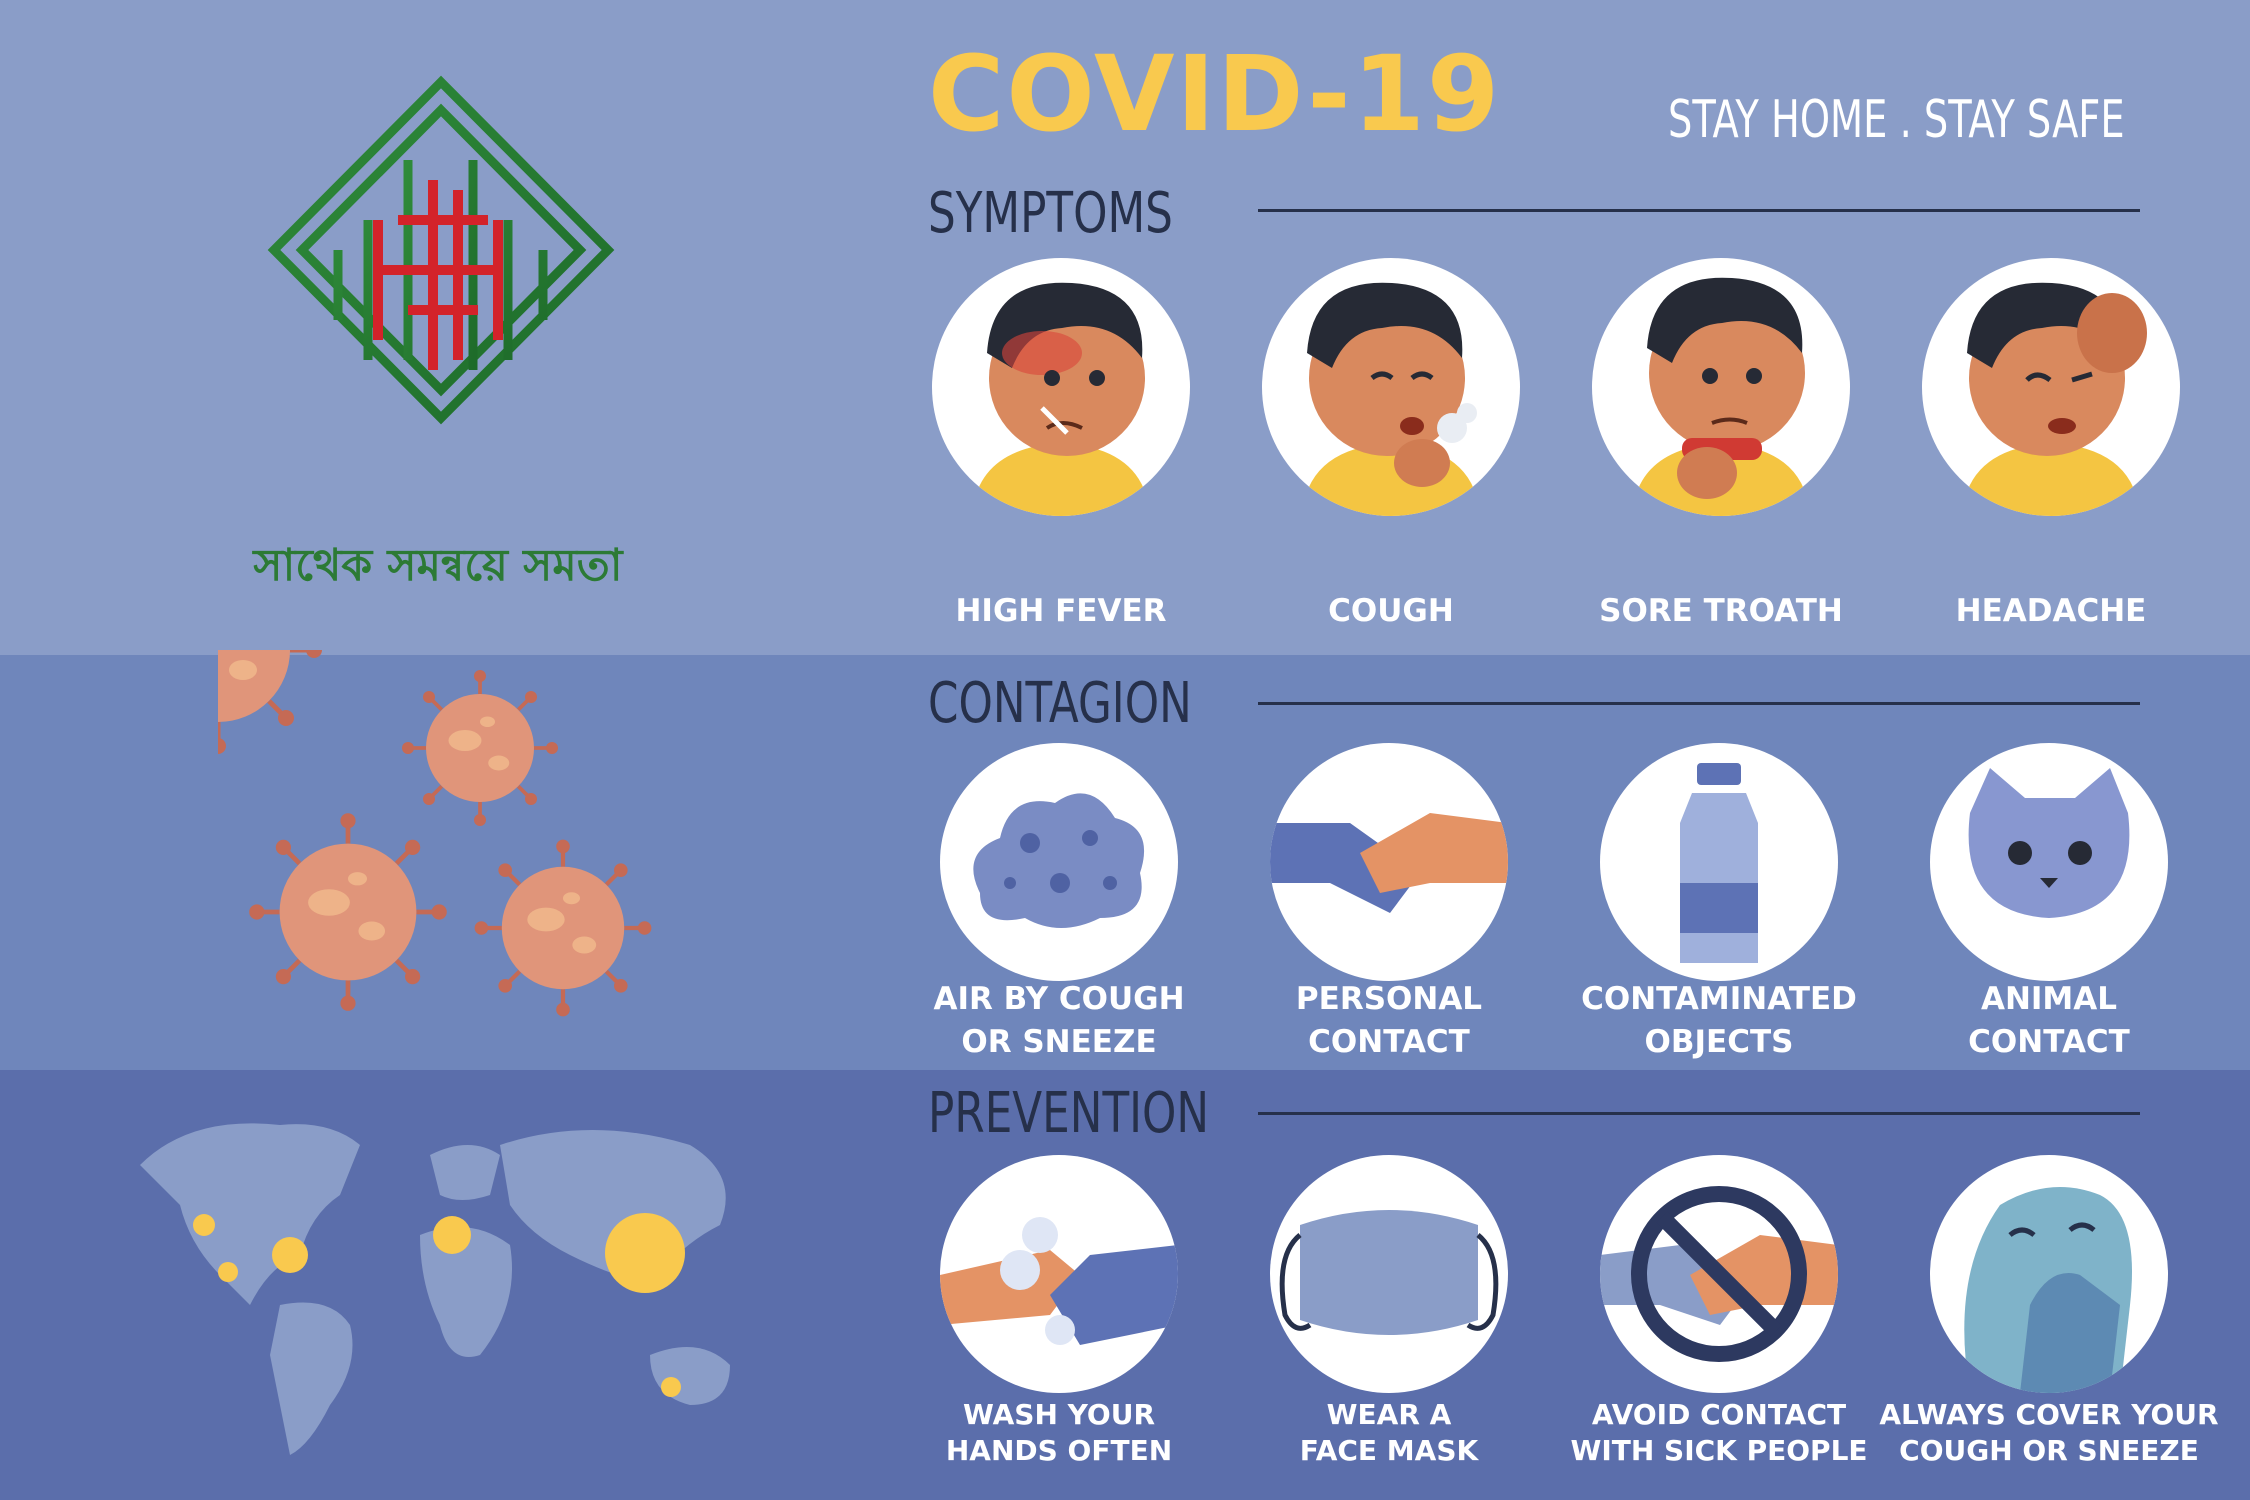 Image resolution: width=2250 pixels, height=1500 pixels. Describe the element at coordinates (1061, 611) in the screenshot. I see `symptom-label: HIGH FEVER` at that location.